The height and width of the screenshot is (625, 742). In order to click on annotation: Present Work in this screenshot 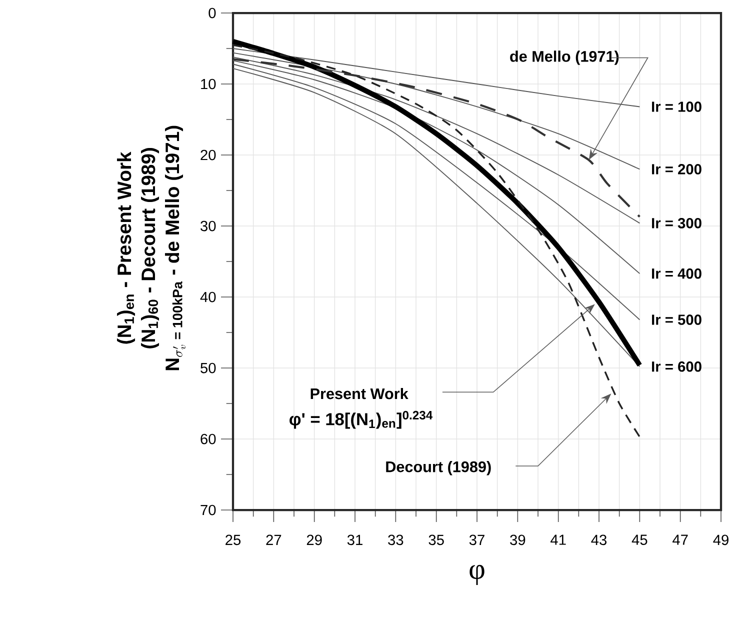, I will do `click(359, 394)`.